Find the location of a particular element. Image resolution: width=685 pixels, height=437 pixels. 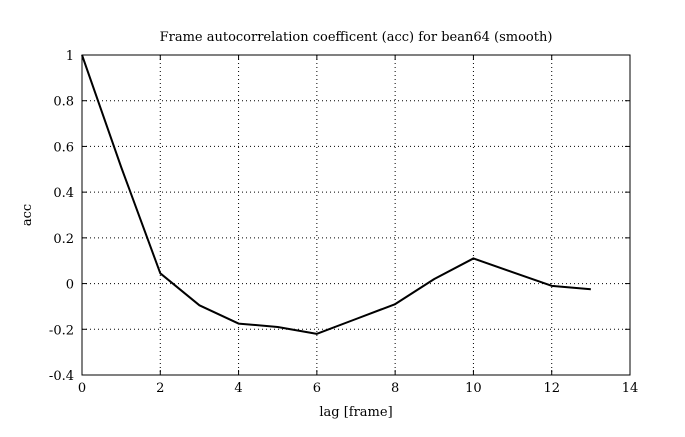

x-tick-label: 2 is located at coordinates (160, 388).